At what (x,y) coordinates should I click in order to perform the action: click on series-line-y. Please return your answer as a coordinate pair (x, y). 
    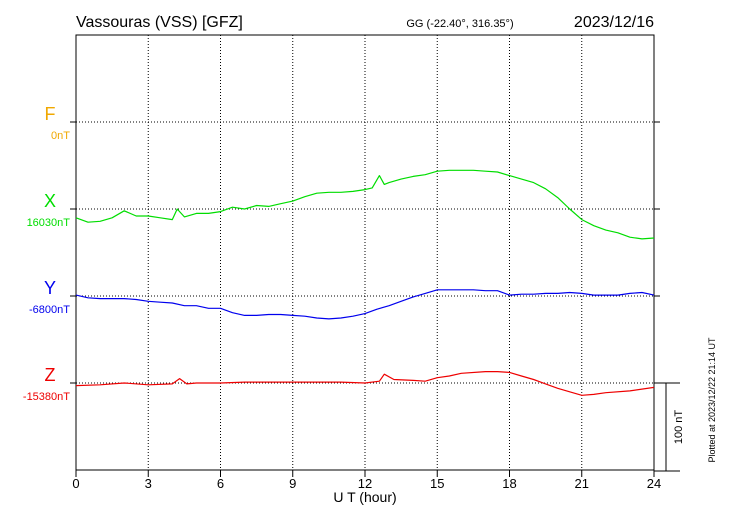
    Looking at the image, I should click on (365, 304).